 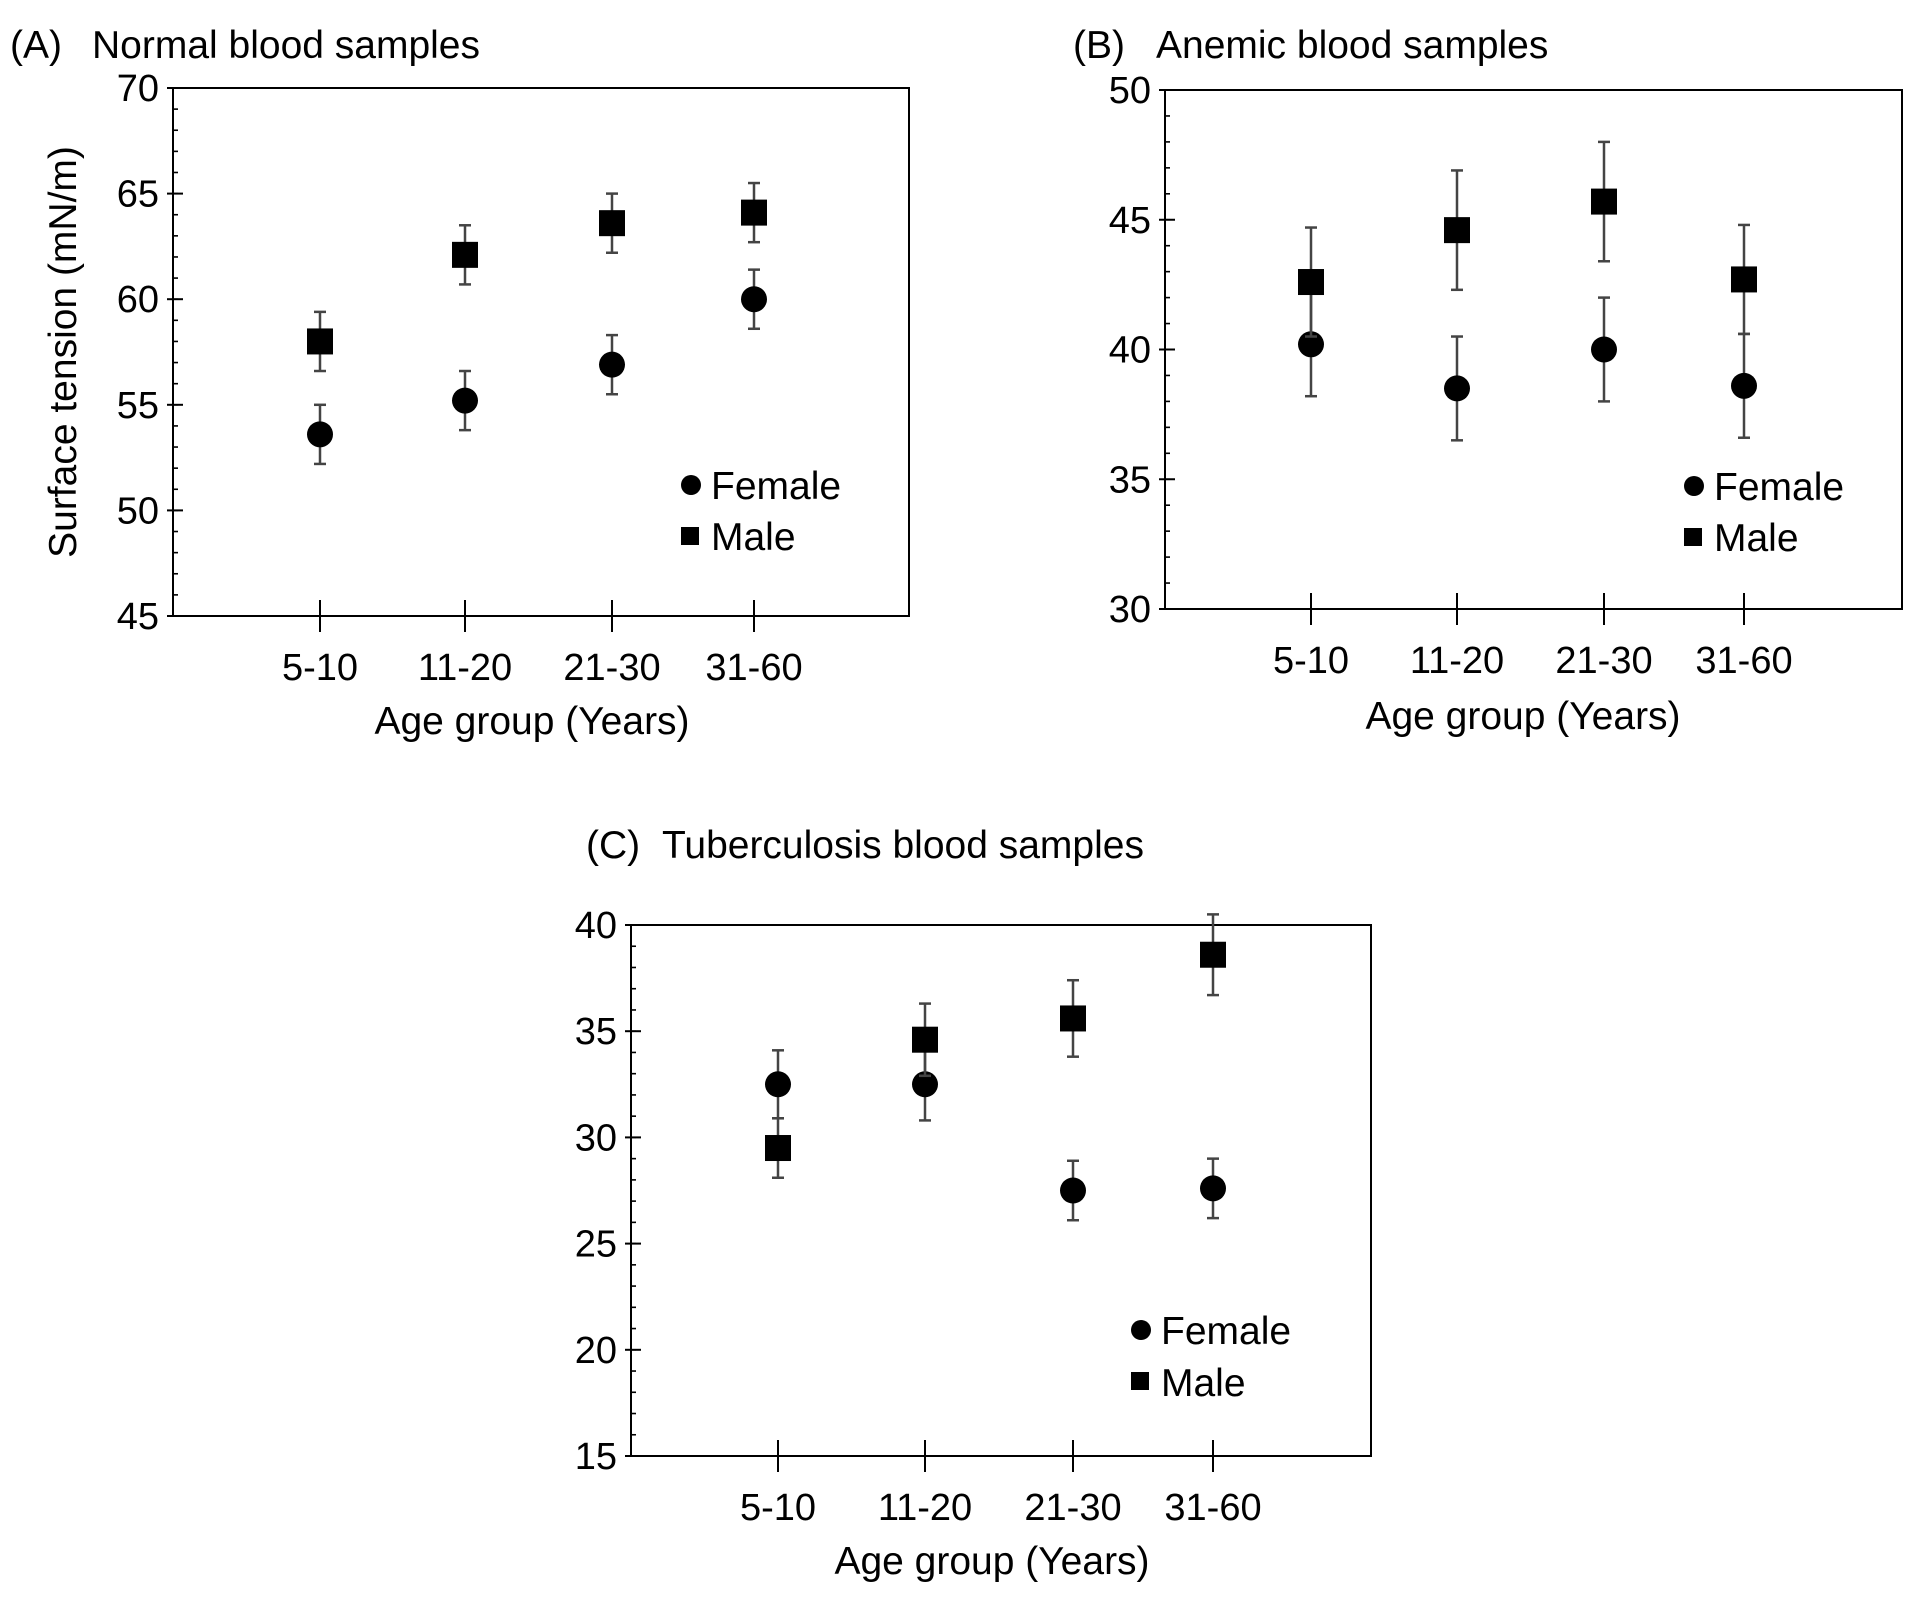 I want to click on panel-b-y-tick-label: 50, so click(x=1130, y=91).